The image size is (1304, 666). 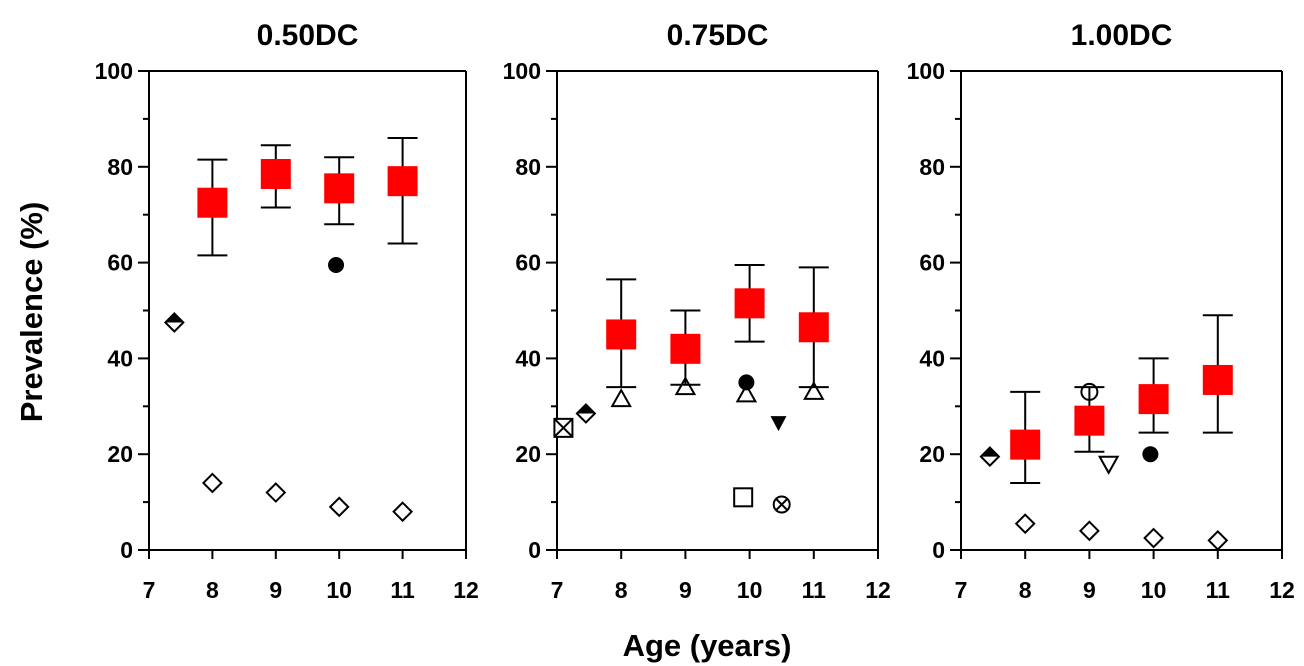 I want to click on open-square-point, so click(x=743, y=497).